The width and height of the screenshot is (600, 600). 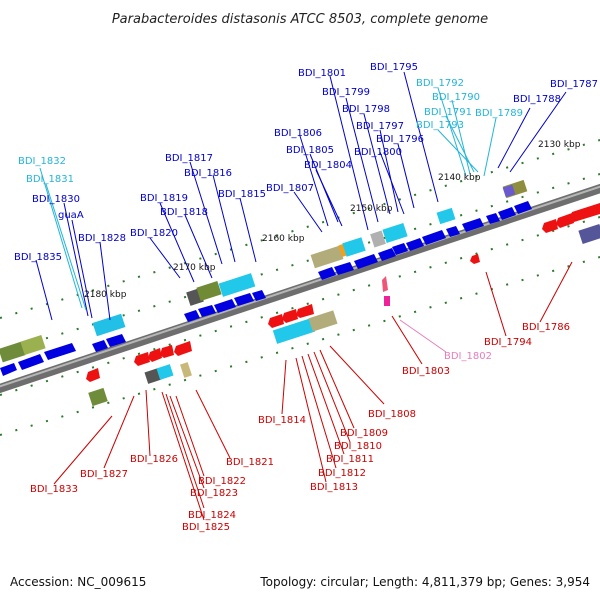 What do you see at coordinates (290, 188) in the screenshot?
I see `gene-label: BDI_1807` at bounding box center [290, 188].